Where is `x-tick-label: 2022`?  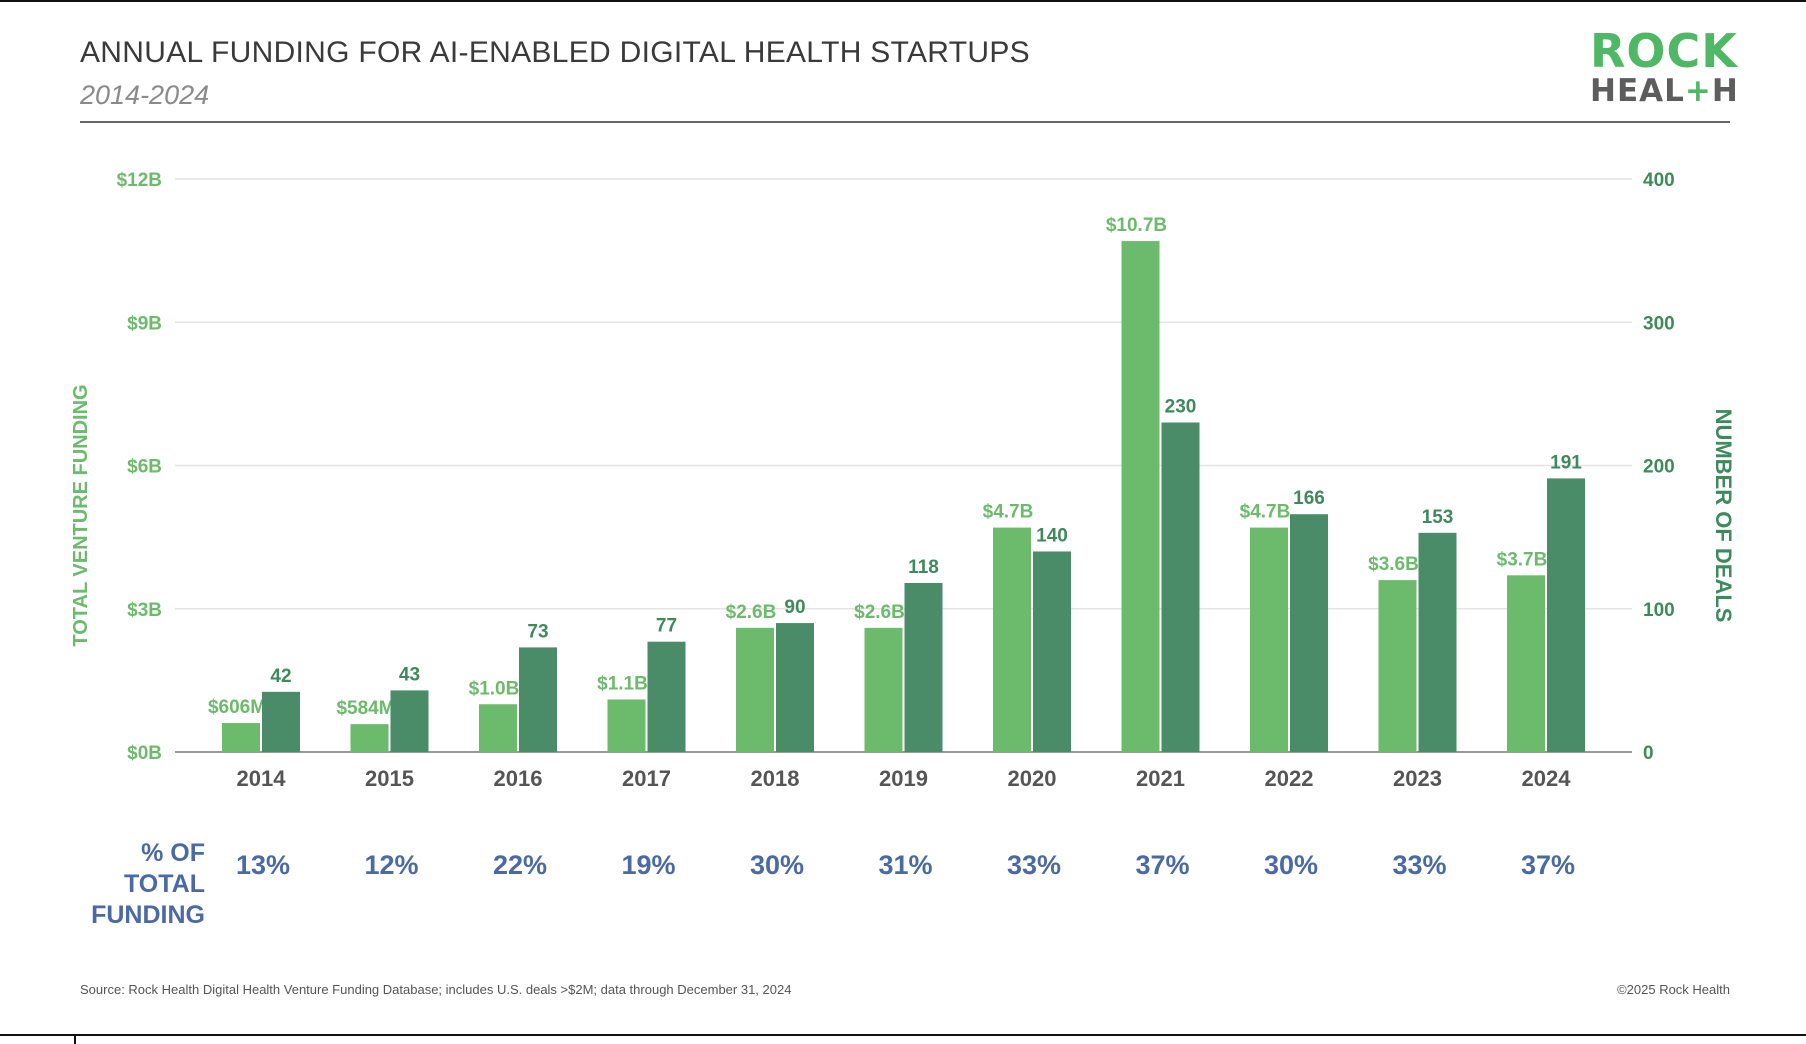 x-tick-label: 2022 is located at coordinates (1289, 778).